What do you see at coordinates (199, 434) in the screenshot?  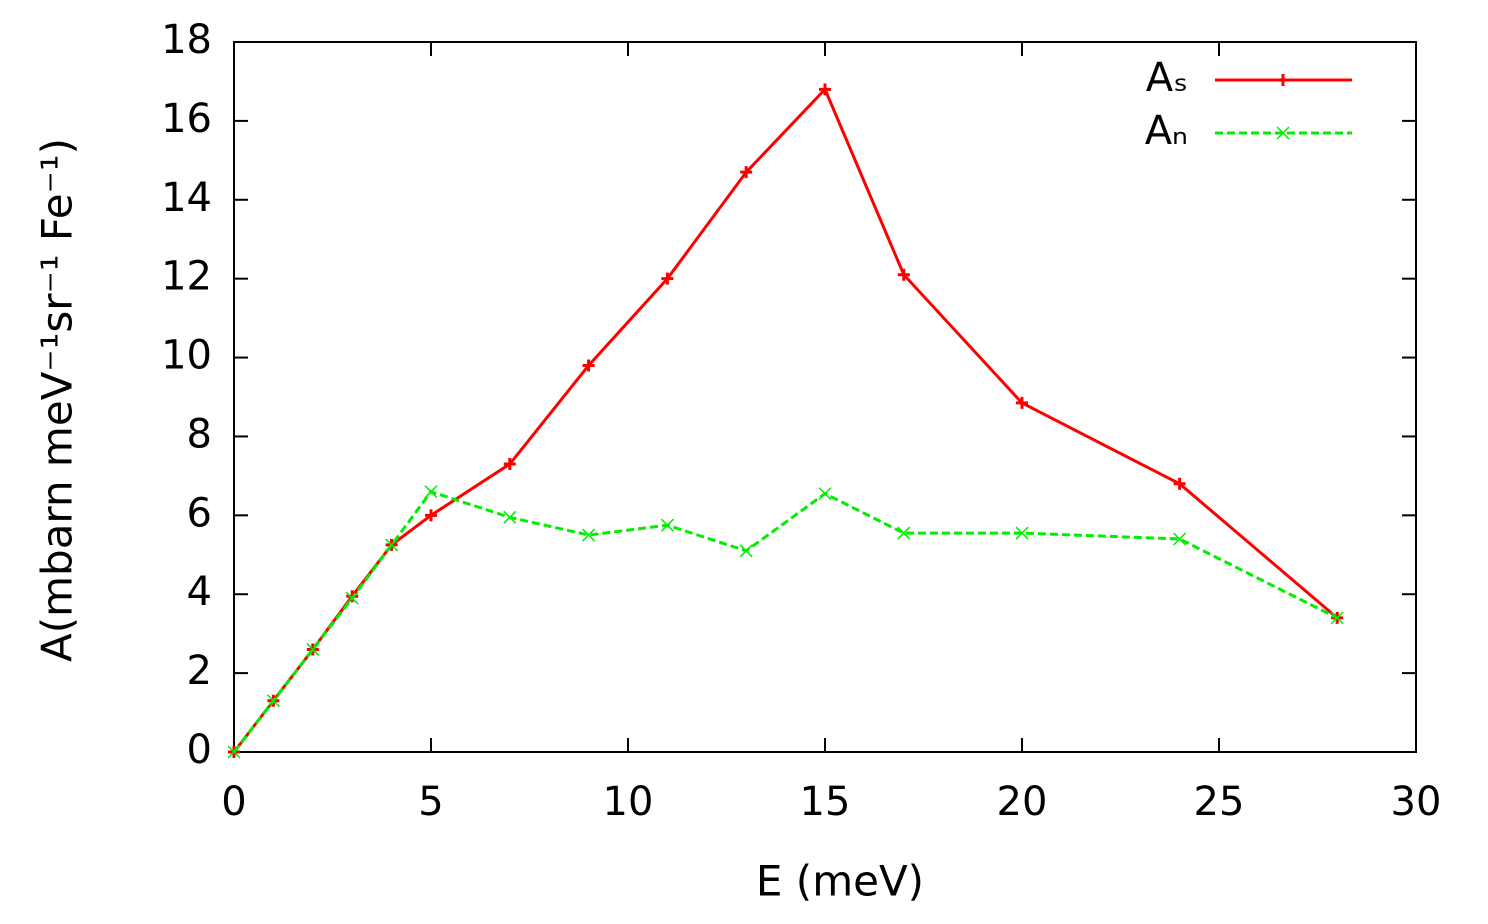 I see `y-tick-label: 8` at bounding box center [199, 434].